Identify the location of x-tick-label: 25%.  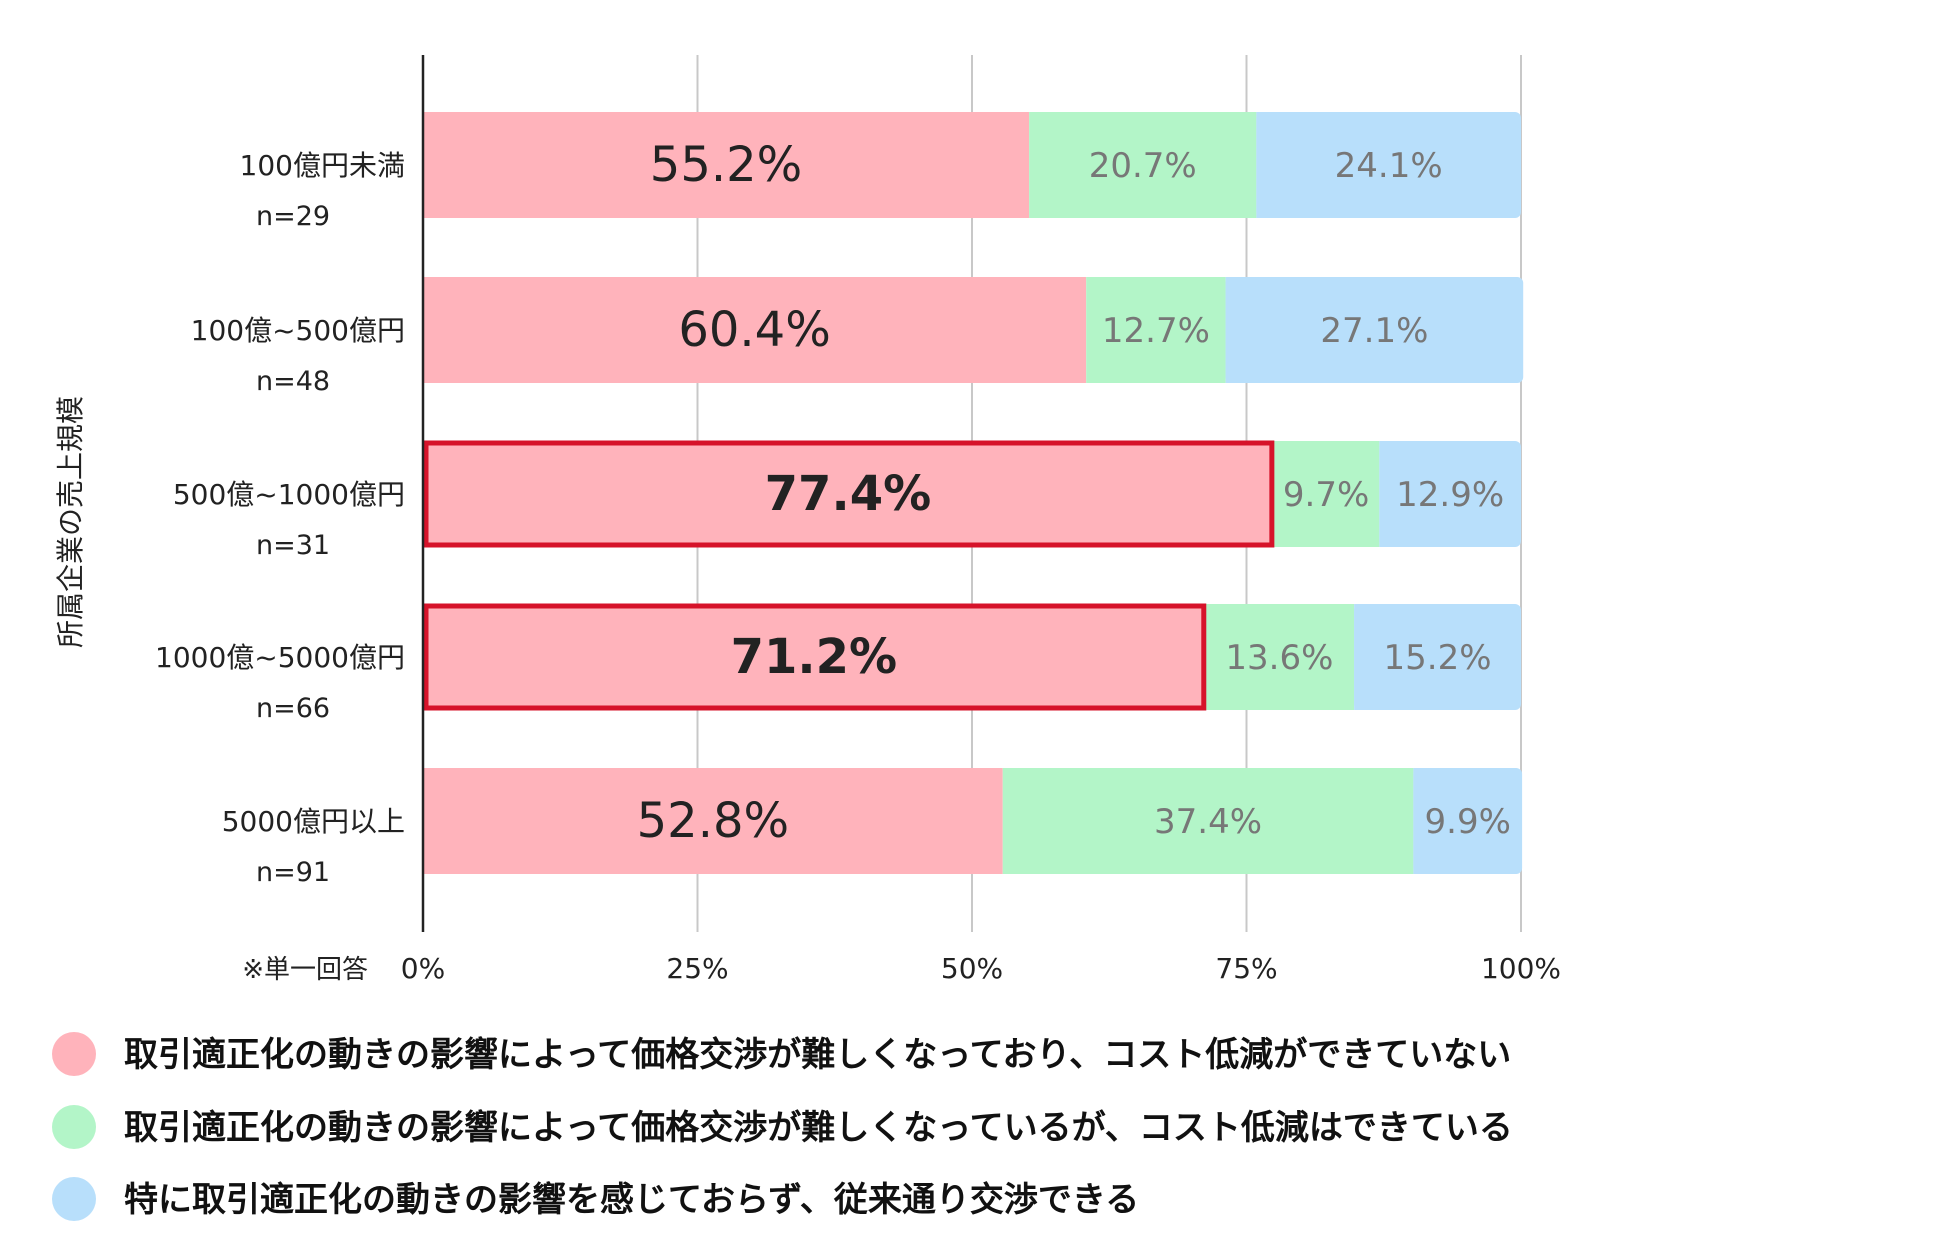
(697, 968).